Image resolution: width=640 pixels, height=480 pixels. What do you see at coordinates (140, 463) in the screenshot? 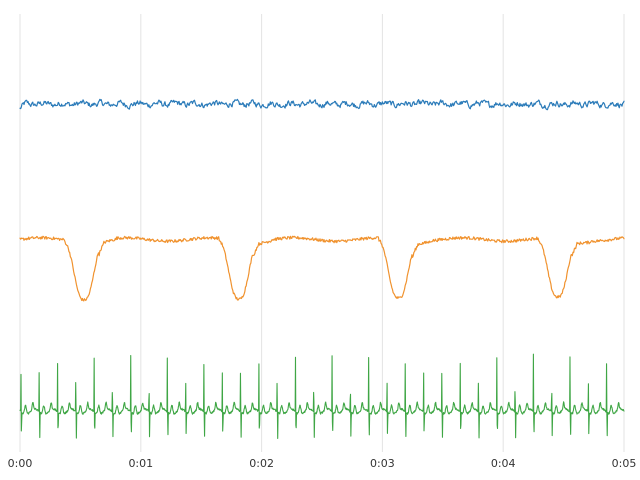
I see `x-tick-label: 0:01` at bounding box center [140, 463].